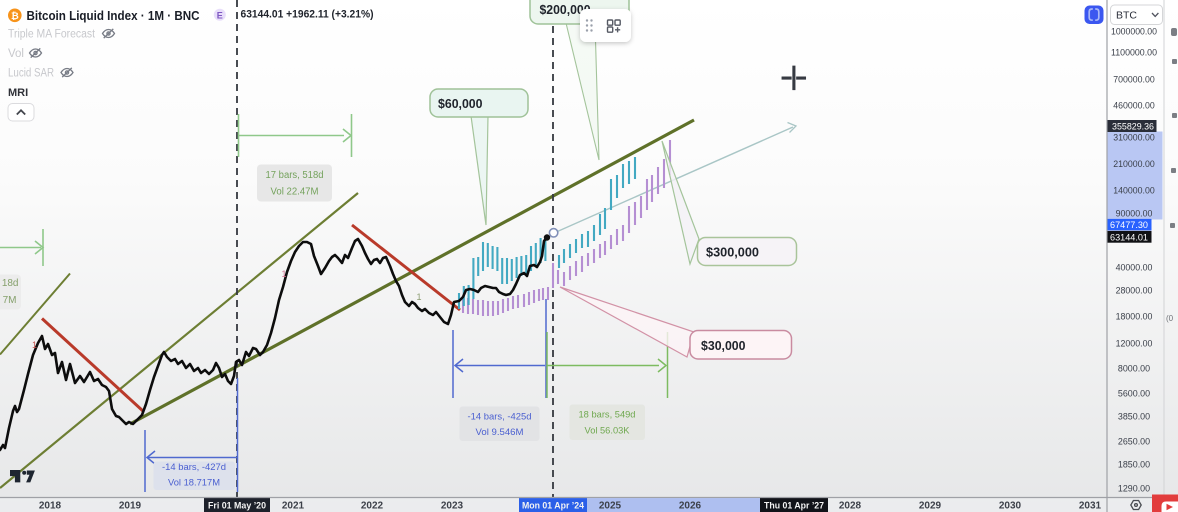 This screenshot has height=512, width=1178. Describe the element at coordinates (1134, 31) in the screenshot. I see `svg-text: 1000000.00` at that location.